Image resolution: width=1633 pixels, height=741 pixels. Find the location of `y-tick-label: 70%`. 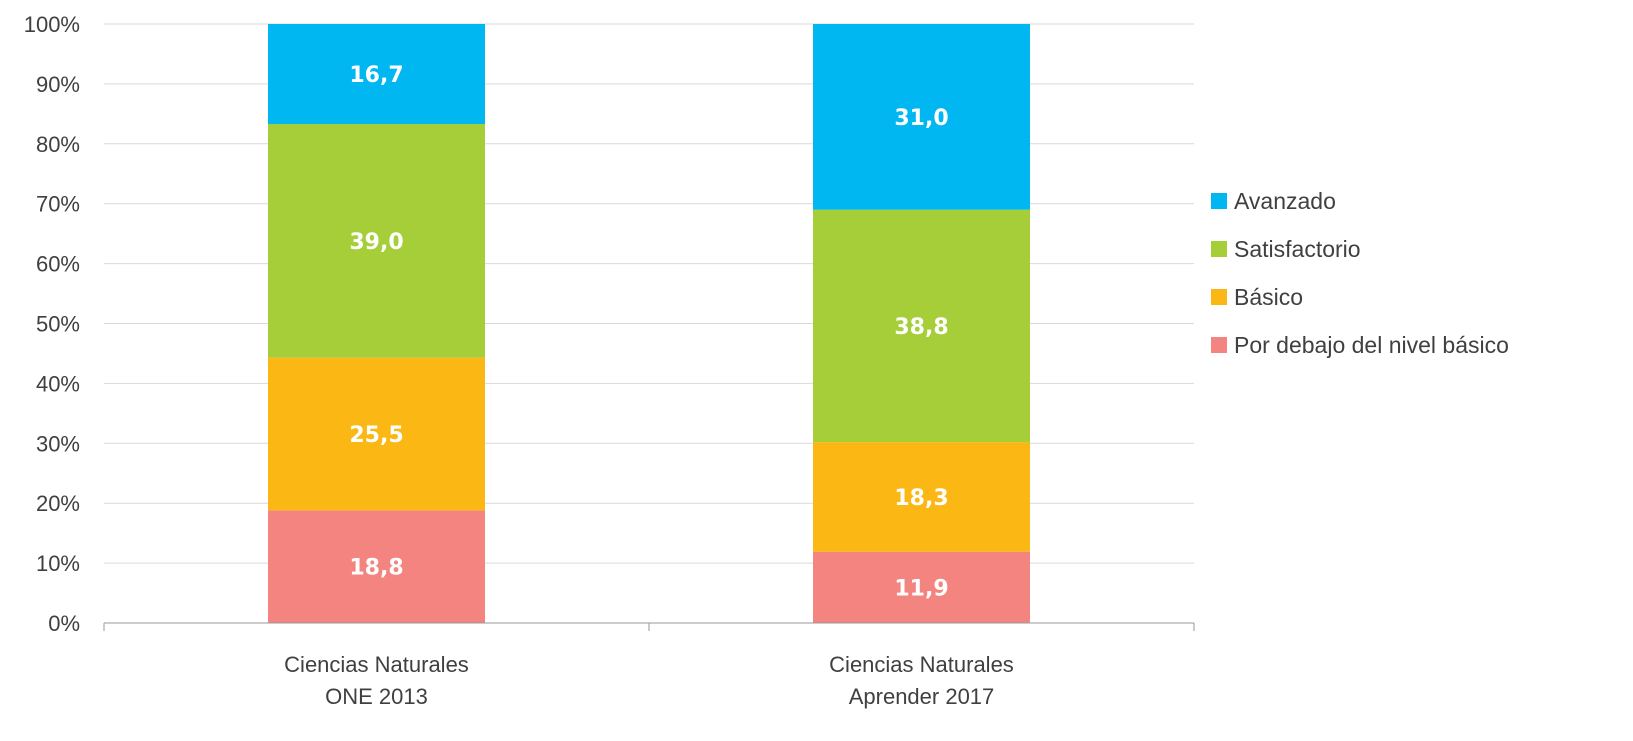

y-tick-label: 70% is located at coordinates (58, 204).